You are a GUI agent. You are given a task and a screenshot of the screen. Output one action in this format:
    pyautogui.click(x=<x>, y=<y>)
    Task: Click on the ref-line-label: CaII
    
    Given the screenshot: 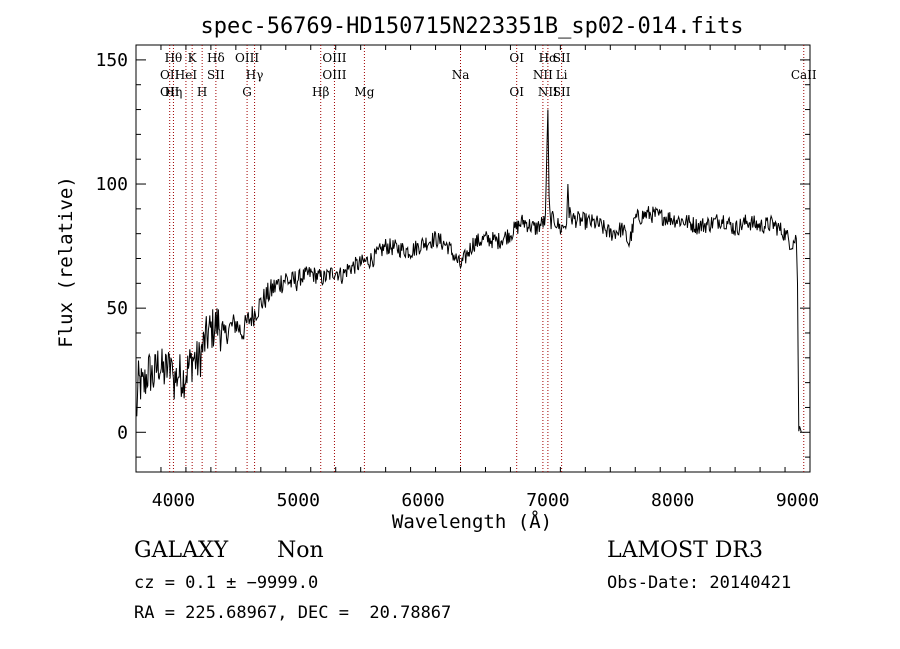 What is the action you would take?
    pyautogui.click(x=804, y=75)
    